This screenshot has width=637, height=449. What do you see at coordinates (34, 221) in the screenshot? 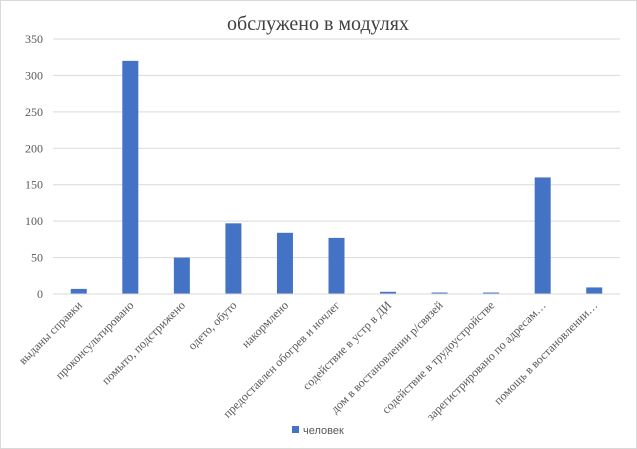
I see `y-tick-label: 100` at bounding box center [34, 221].